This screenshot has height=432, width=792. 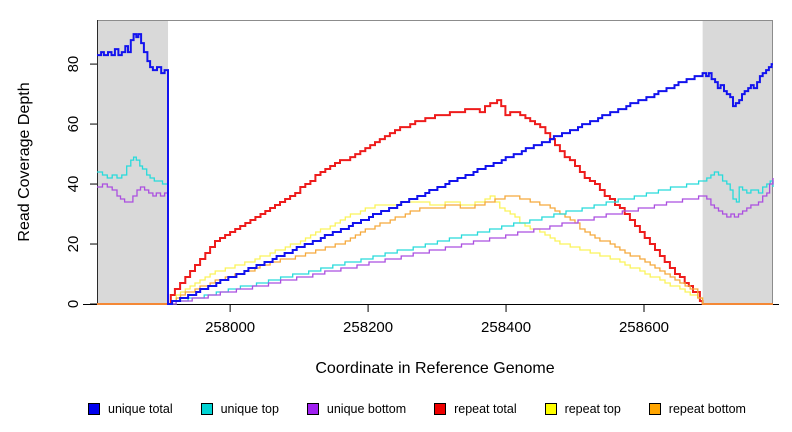 What do you see at coordinates (654, 409) in the screenshot?
I see `legend-swatch-repeat-bottom` at bounding box center [654, 409].